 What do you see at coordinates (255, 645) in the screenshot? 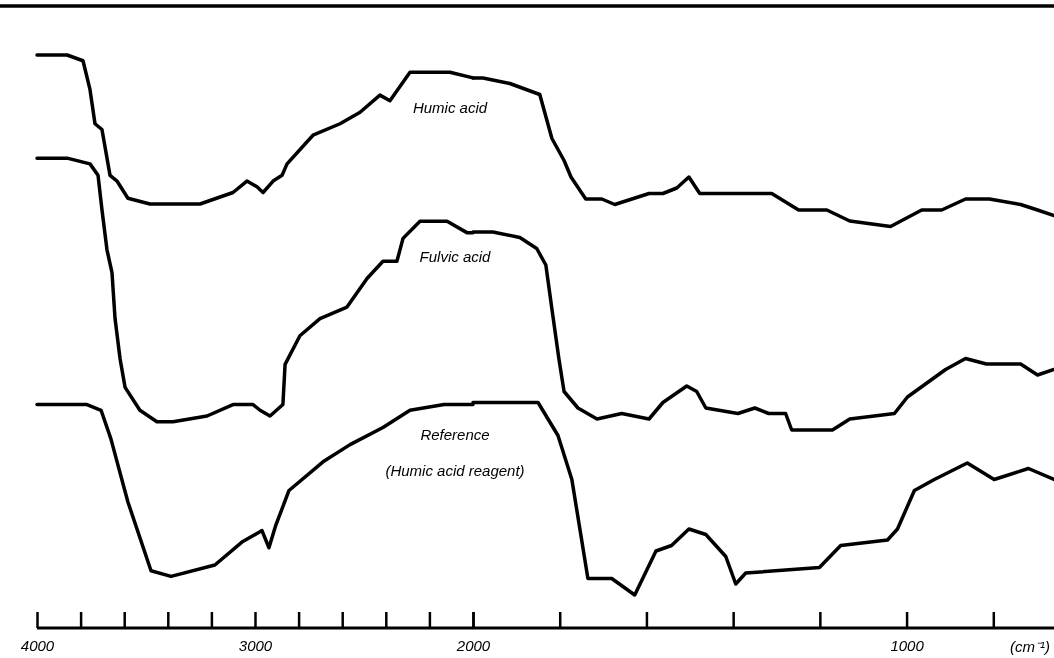
I see `x-tick-label: 3000` at bounding box center [255, 645].